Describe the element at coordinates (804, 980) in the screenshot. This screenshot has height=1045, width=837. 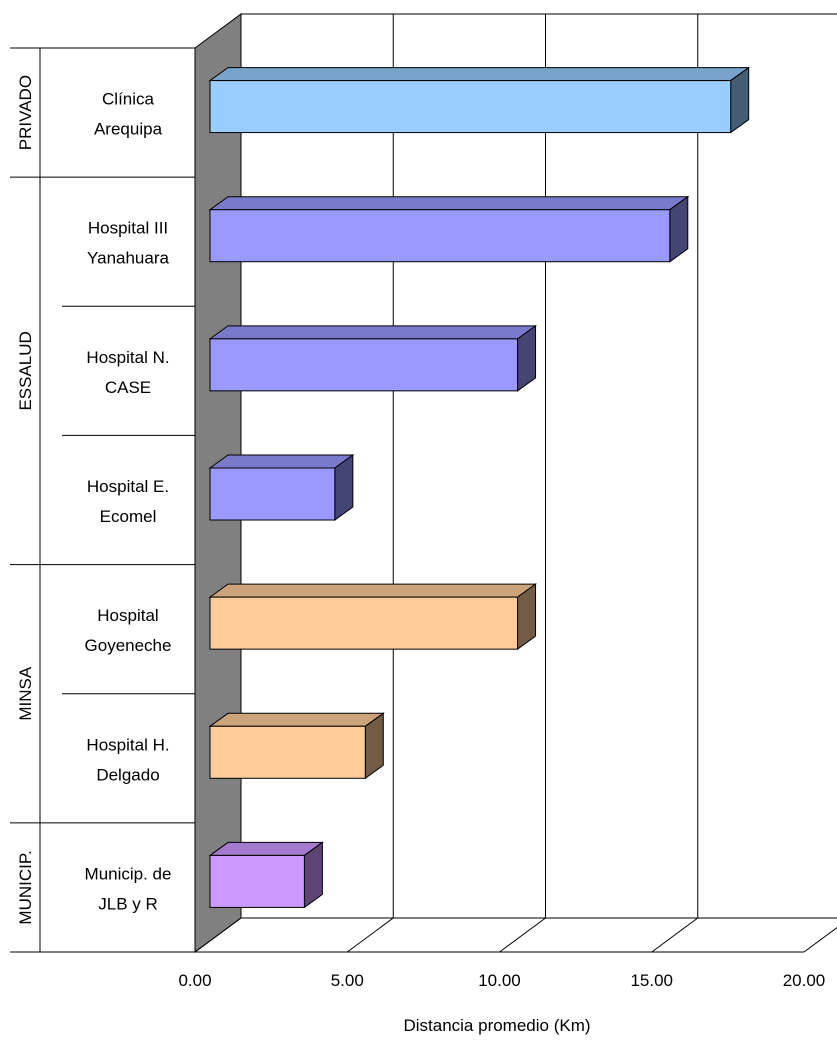
I see `x-tick-label: 20.00` at that location.